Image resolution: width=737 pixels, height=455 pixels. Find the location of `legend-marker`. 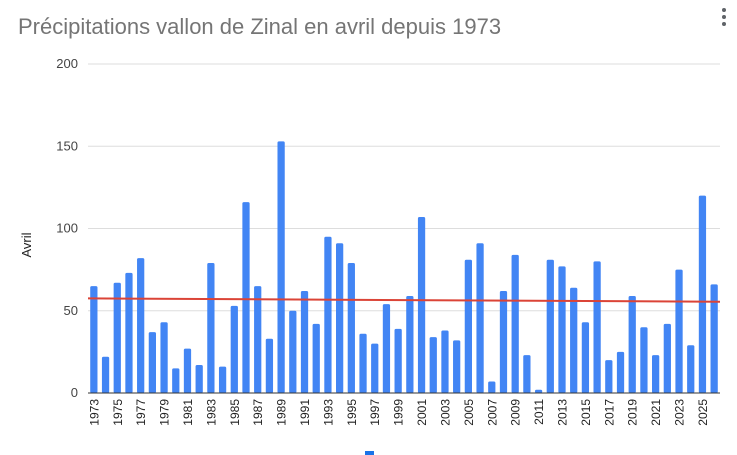

legend-marker is located at coordinates (369, 453).